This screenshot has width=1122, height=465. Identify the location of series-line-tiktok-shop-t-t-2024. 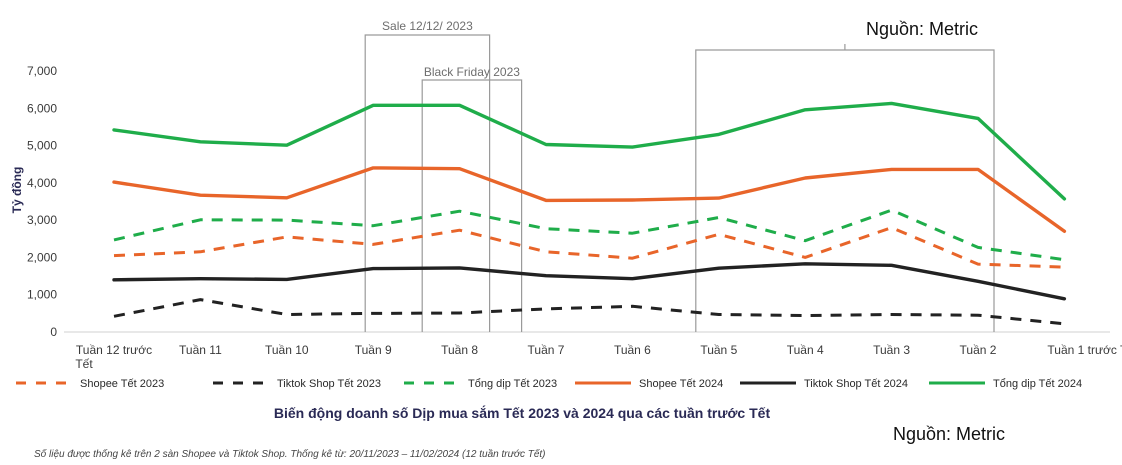
(589, 281).